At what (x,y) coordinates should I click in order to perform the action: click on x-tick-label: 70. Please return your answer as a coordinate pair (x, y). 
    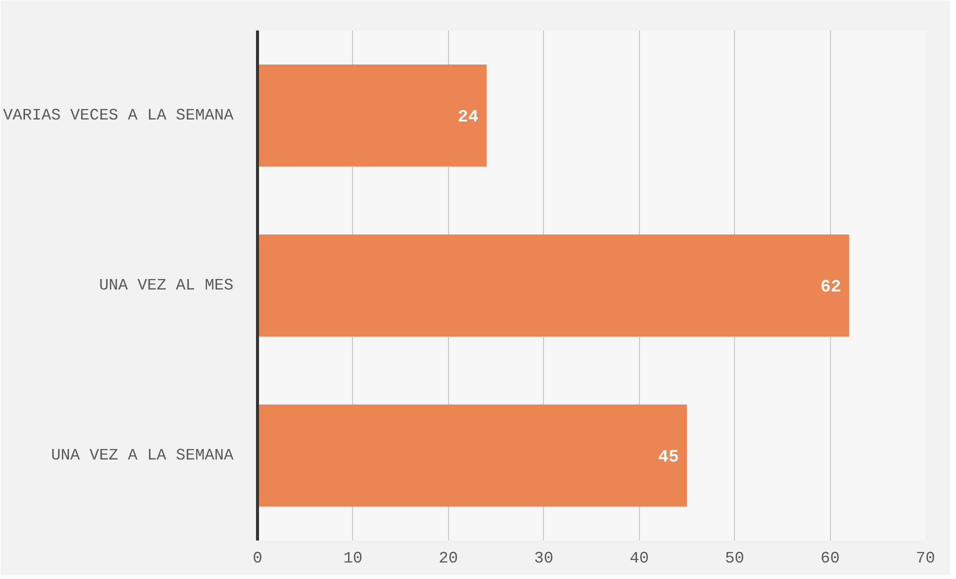
    Looking at the image, I should click on (926, 559).